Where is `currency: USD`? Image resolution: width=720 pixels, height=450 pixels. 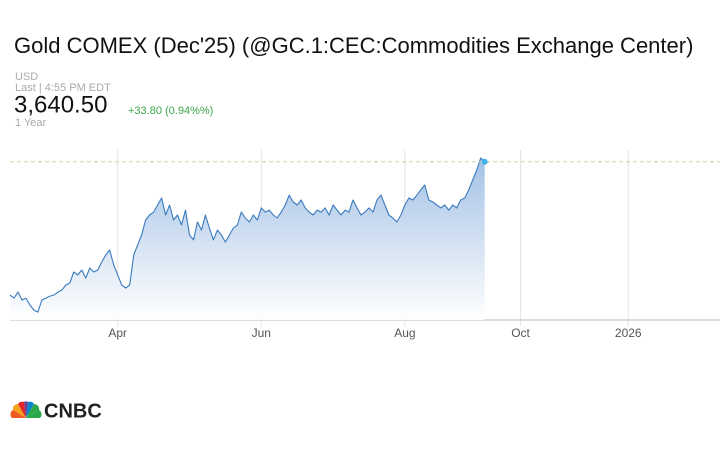
currency: USD is located at coordinates (26, 77).